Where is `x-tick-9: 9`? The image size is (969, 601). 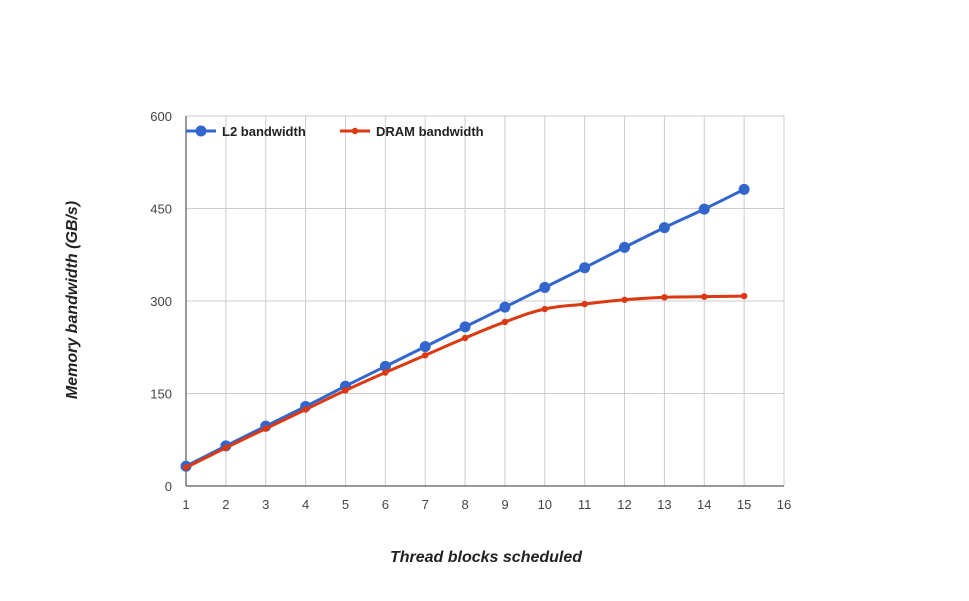 x-tick-9: 9 is located at coordinates (504, 504).